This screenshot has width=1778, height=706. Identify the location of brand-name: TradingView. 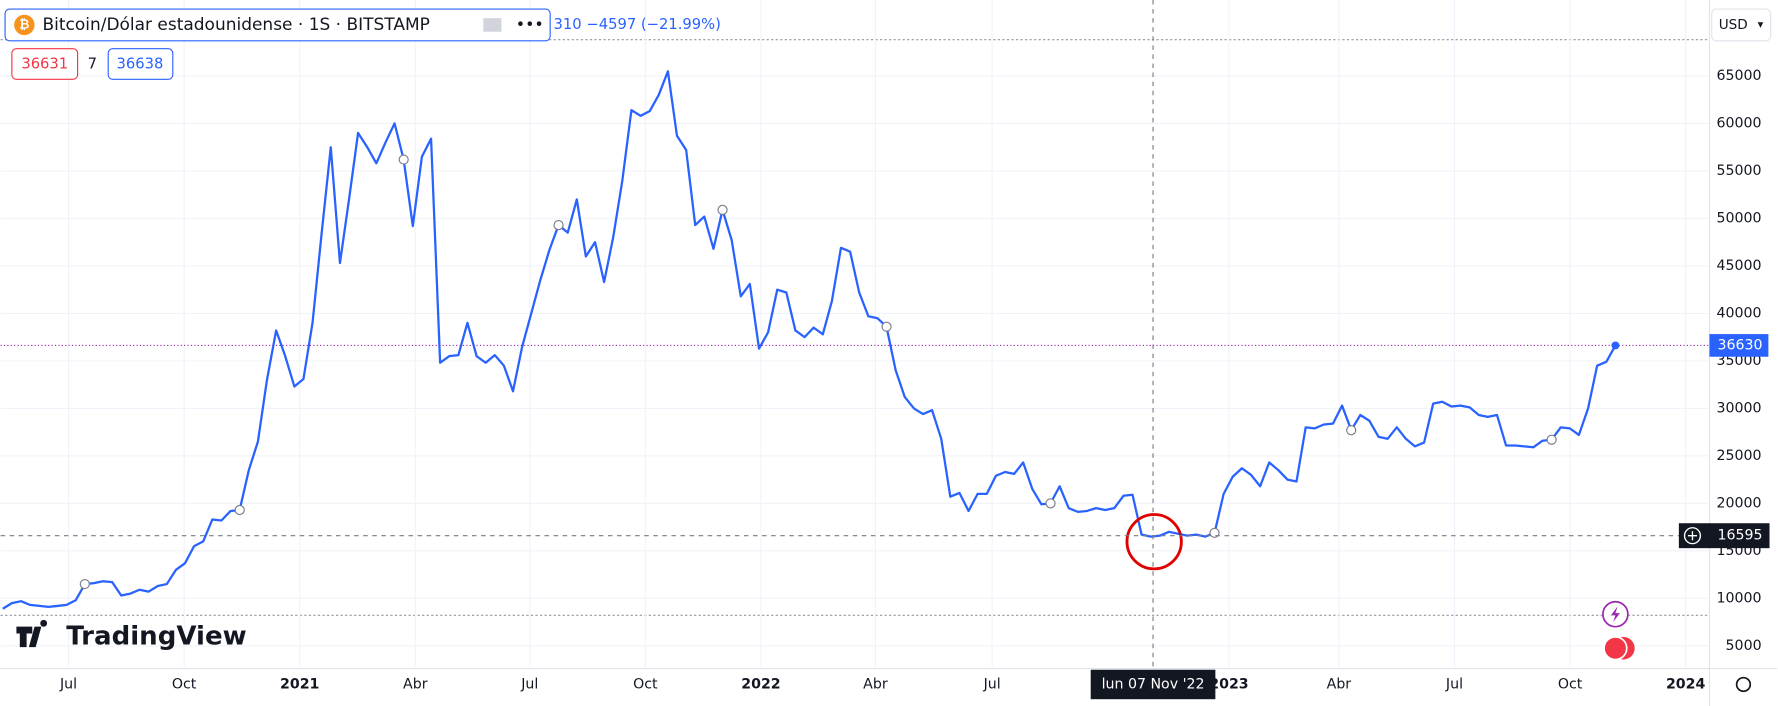
(156, 636).